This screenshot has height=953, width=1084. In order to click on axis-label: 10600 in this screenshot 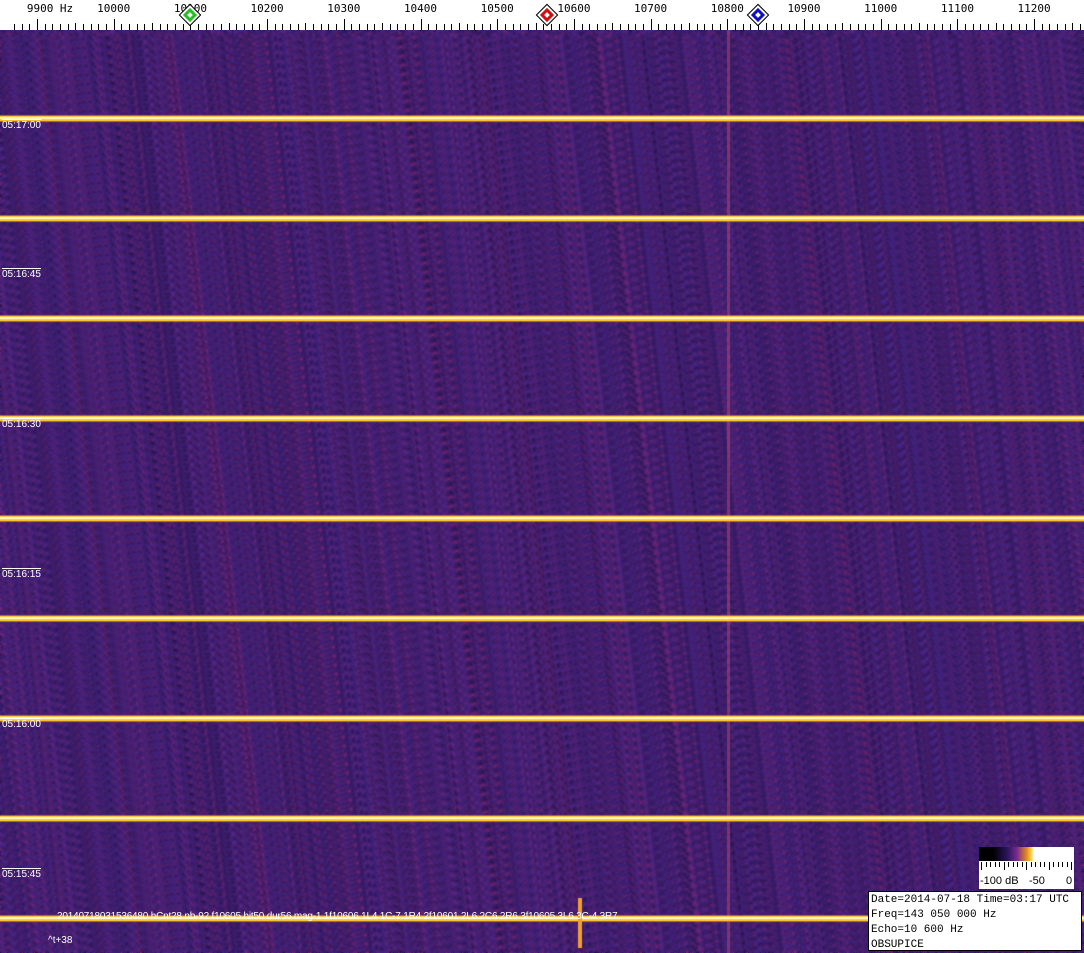, I will do `click(574, 8)`.